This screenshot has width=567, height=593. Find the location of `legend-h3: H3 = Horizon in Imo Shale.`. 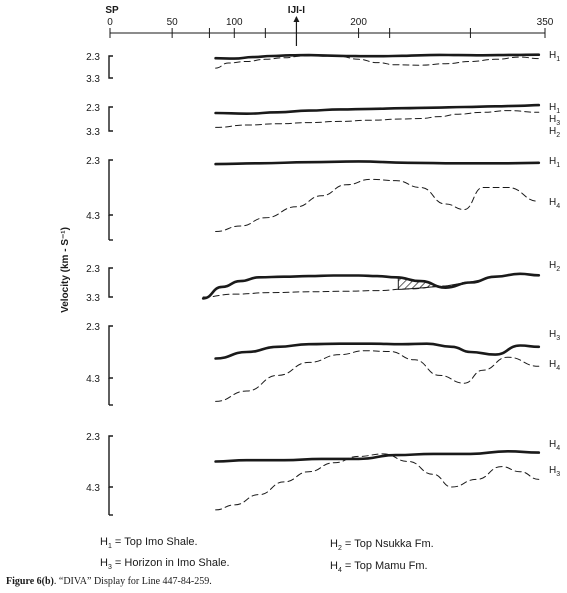

legend-h3: H3 = Horizon in Imo Shale. is located at coordinates (165, 564).